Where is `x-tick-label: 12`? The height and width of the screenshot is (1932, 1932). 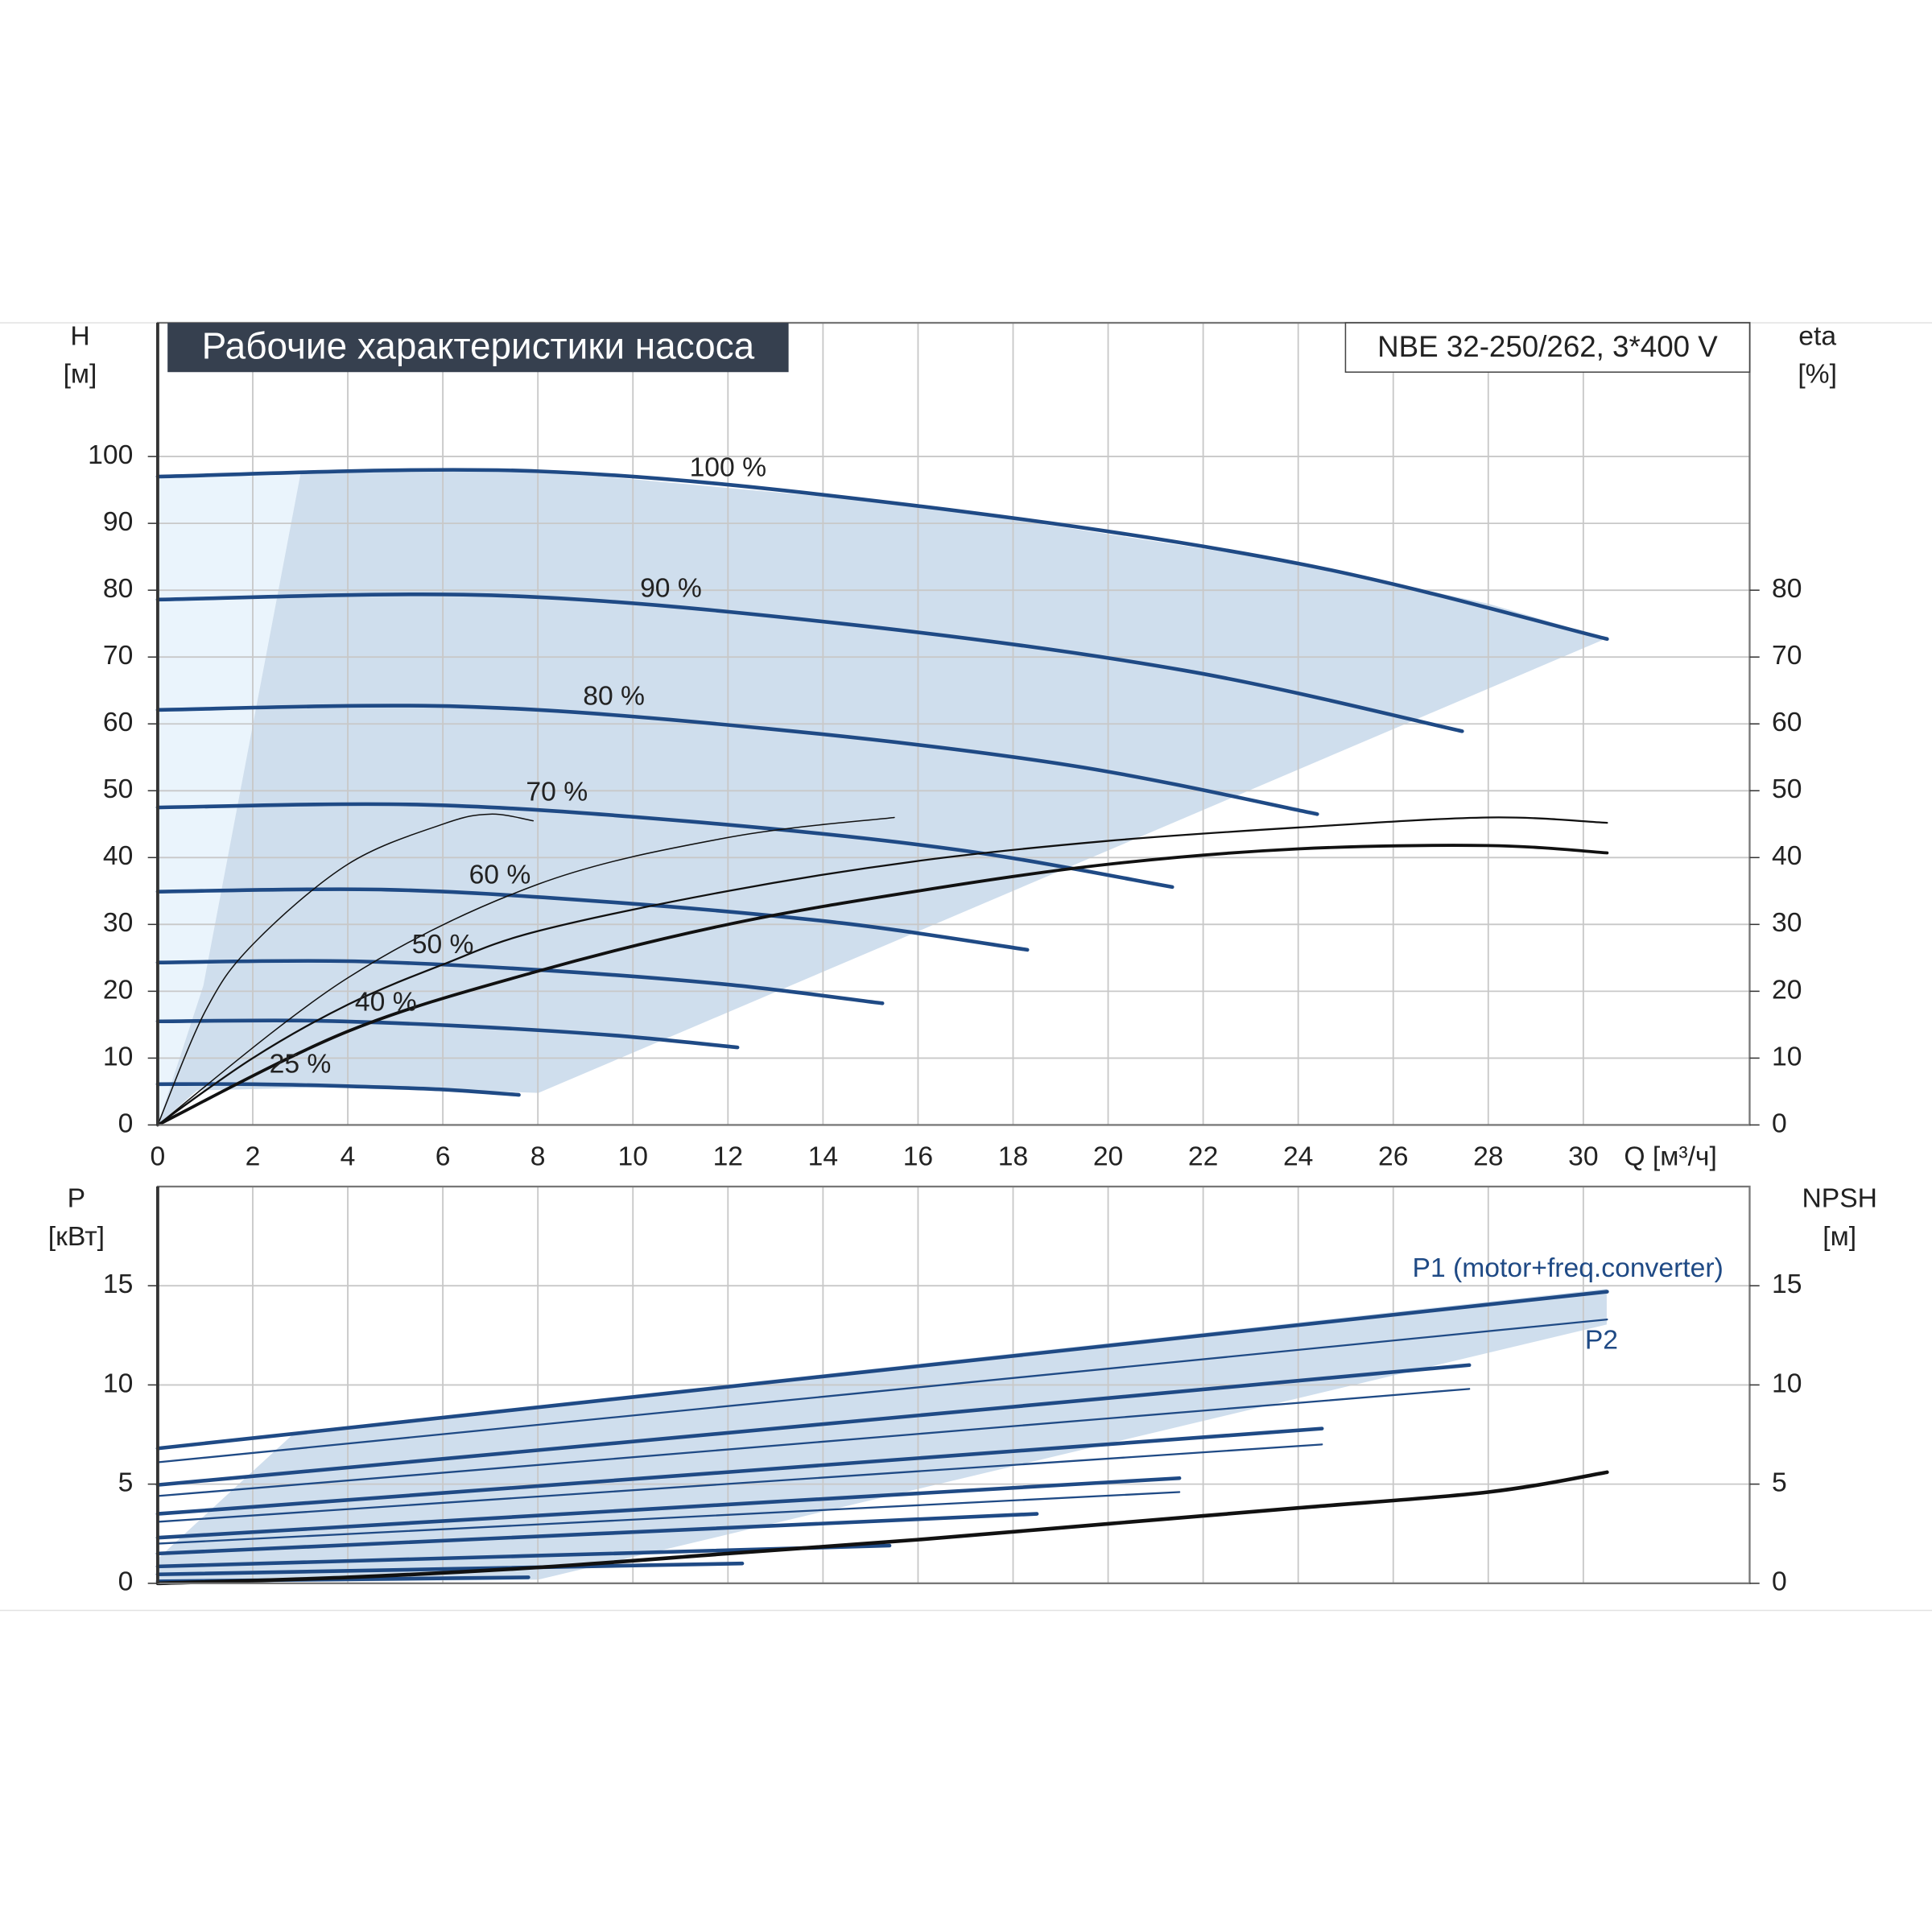
x-tick-label: 12 is located at coordinates (728, 1157).